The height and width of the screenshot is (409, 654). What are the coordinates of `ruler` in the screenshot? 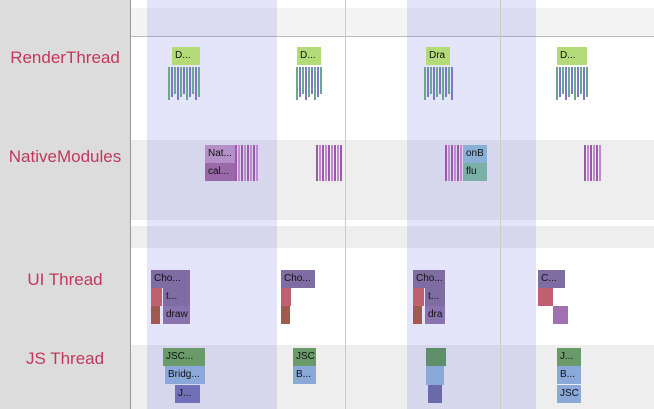 It's located at (392, 22).